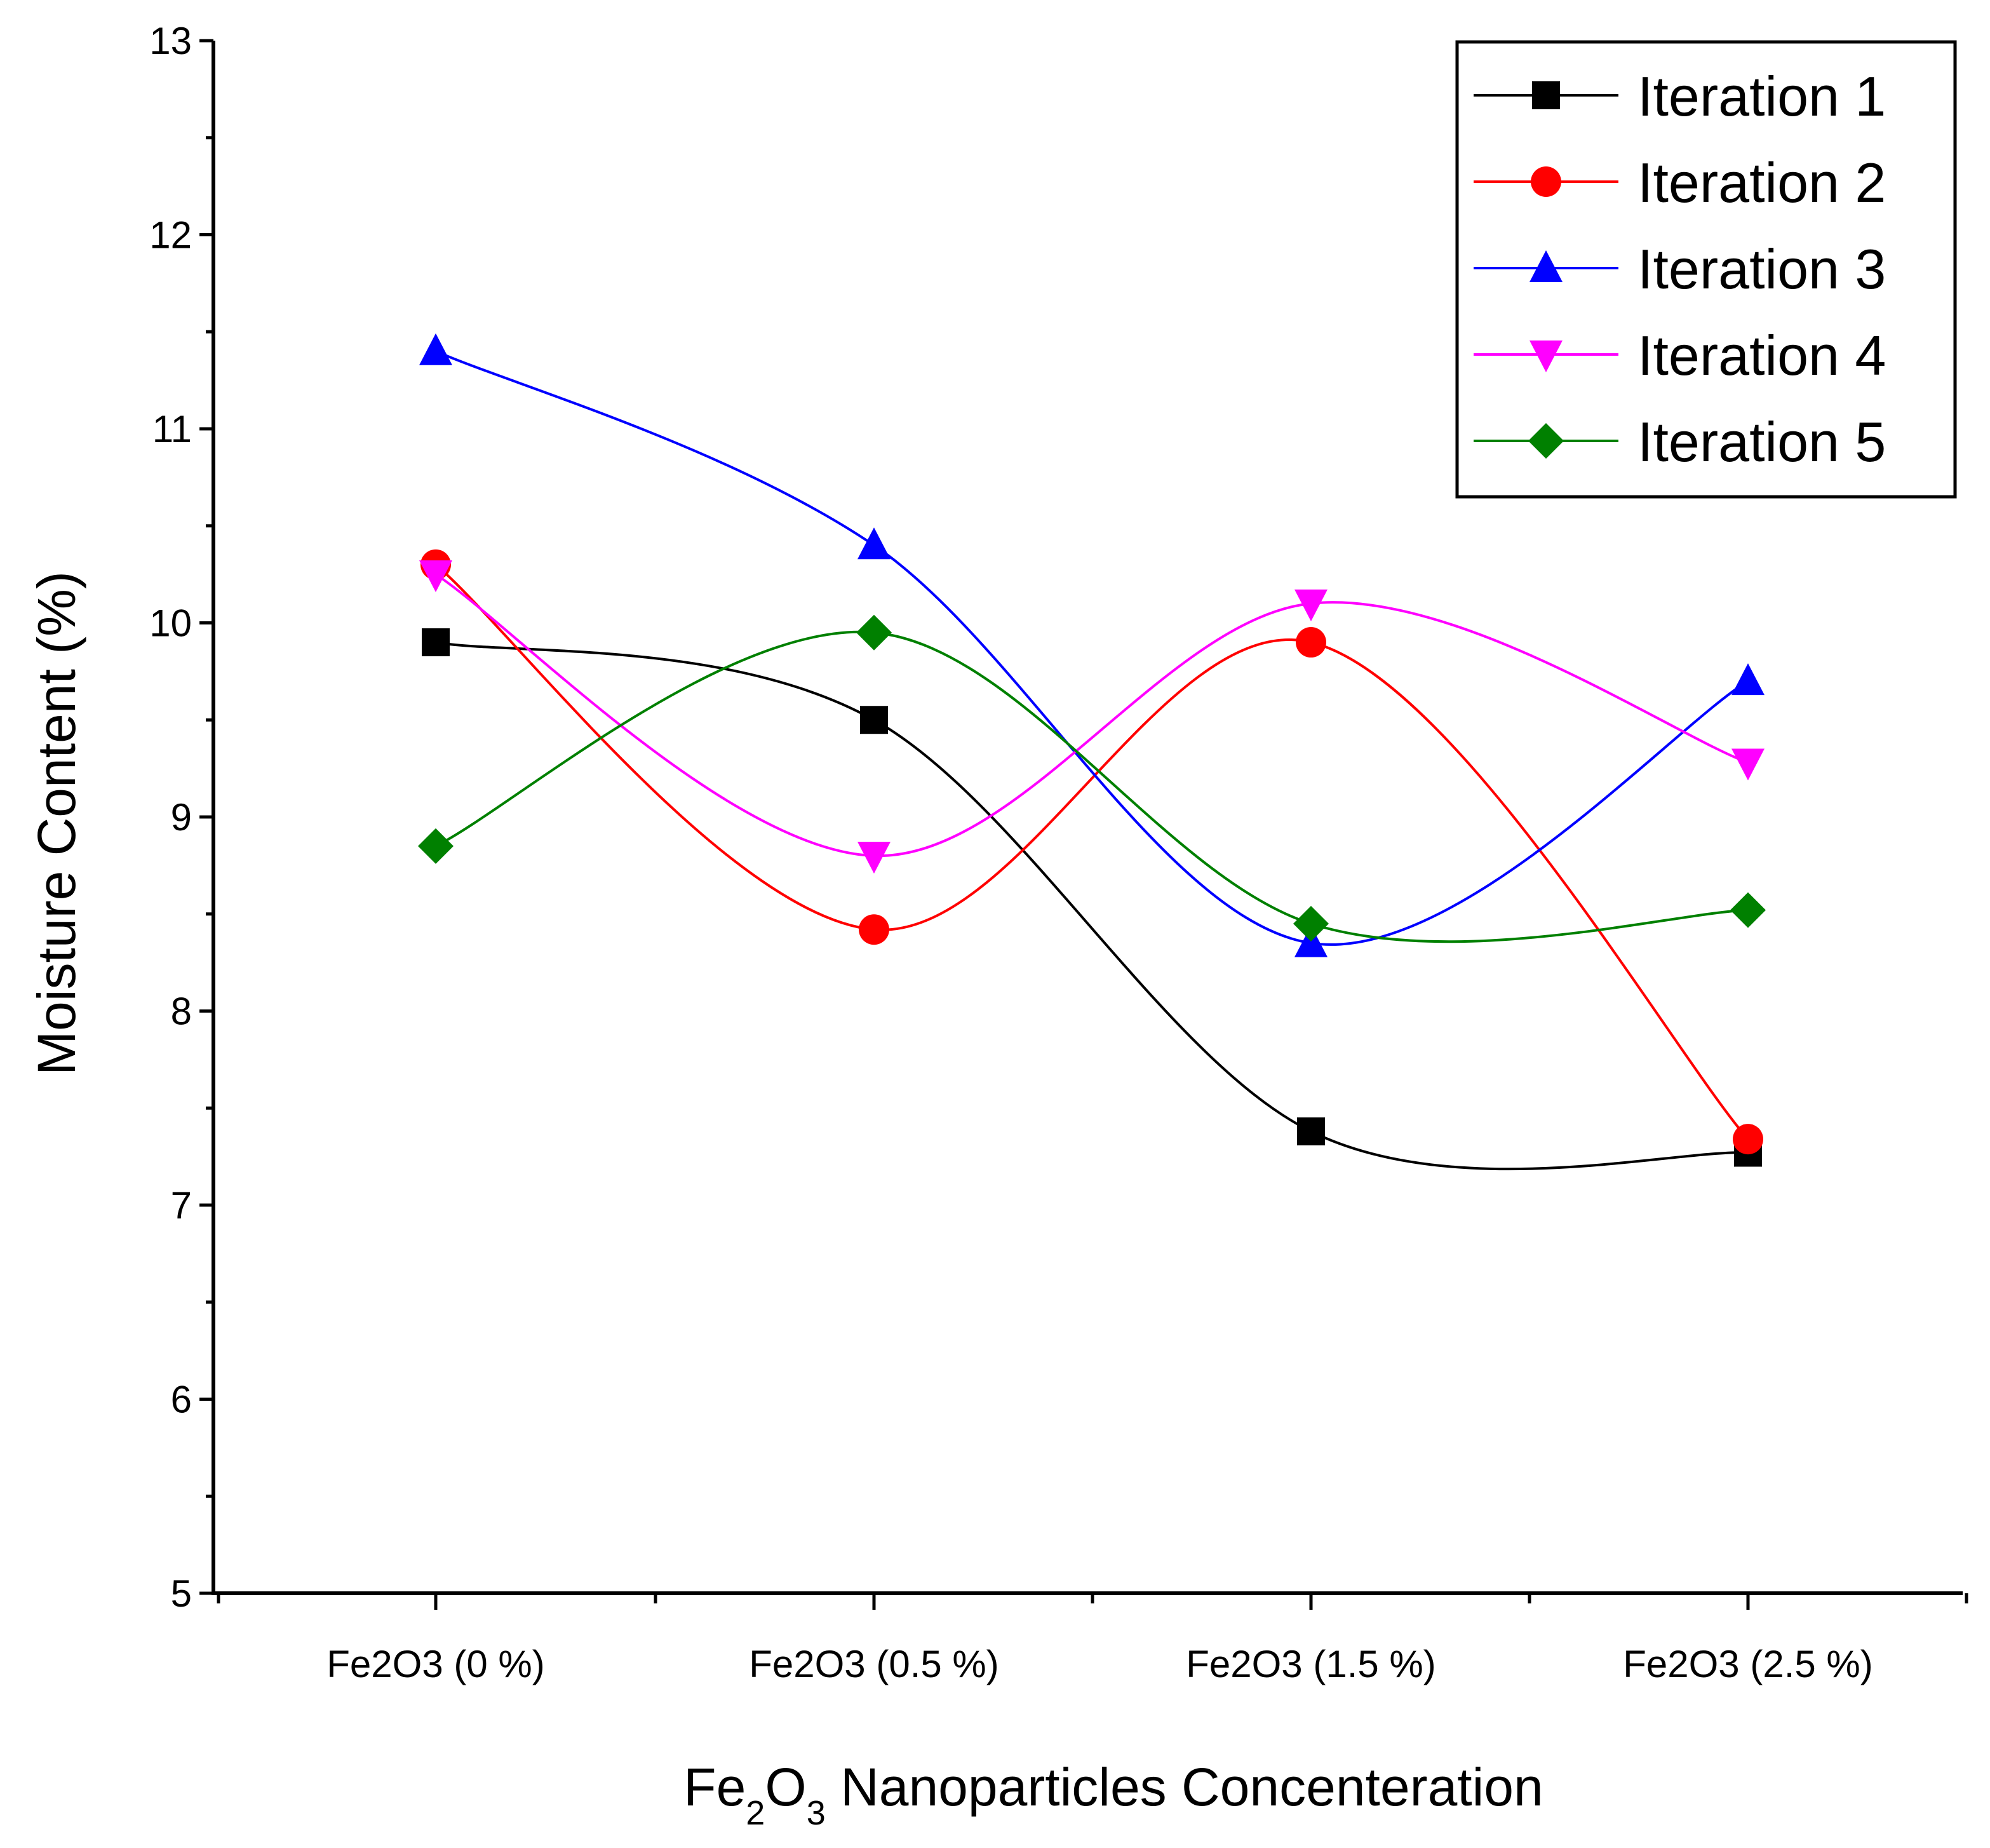 The image size is (1990, 1848). Describe the element at coordinates (1761, 96) in the screenshot. I see `legend-label-1: Iteration 1` at that location.